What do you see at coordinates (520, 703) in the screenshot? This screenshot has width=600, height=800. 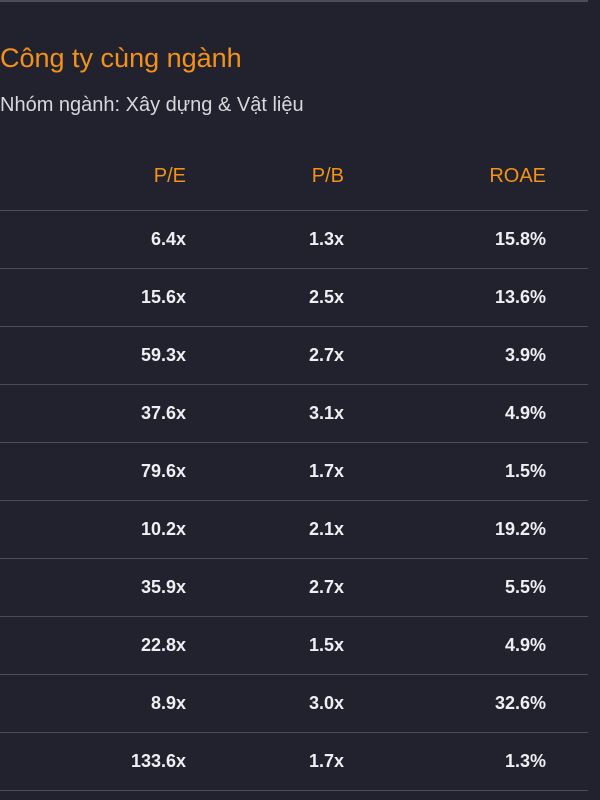 I see `roae-value: 32.6%` at bounding box center [520, 703].